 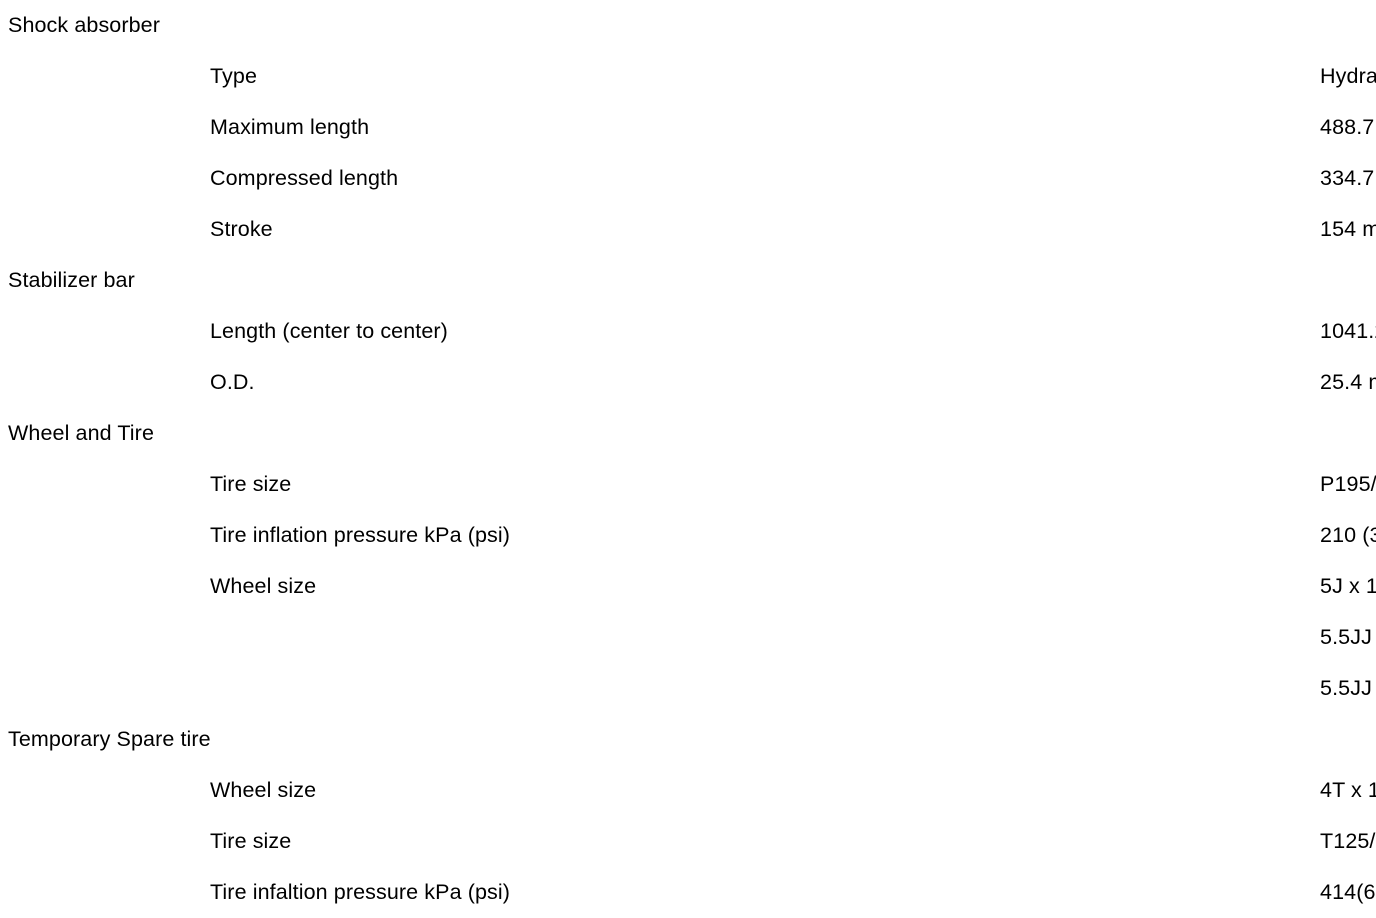 I want to click on table-row: Maximum length 488.7 mm (19.24 in.), so click(x=688, y=127).